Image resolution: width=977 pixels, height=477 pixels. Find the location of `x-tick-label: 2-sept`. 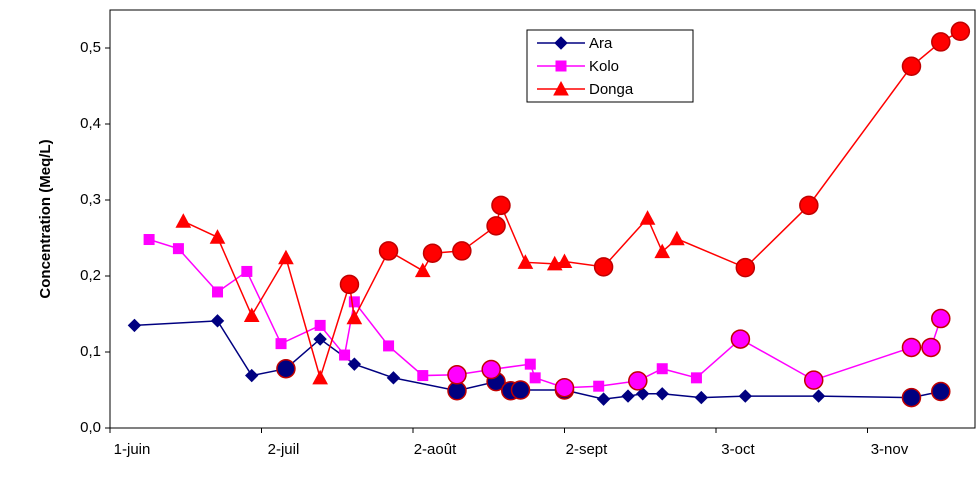

x-tick-label: 2-sept is located at coordinates (587, 449).